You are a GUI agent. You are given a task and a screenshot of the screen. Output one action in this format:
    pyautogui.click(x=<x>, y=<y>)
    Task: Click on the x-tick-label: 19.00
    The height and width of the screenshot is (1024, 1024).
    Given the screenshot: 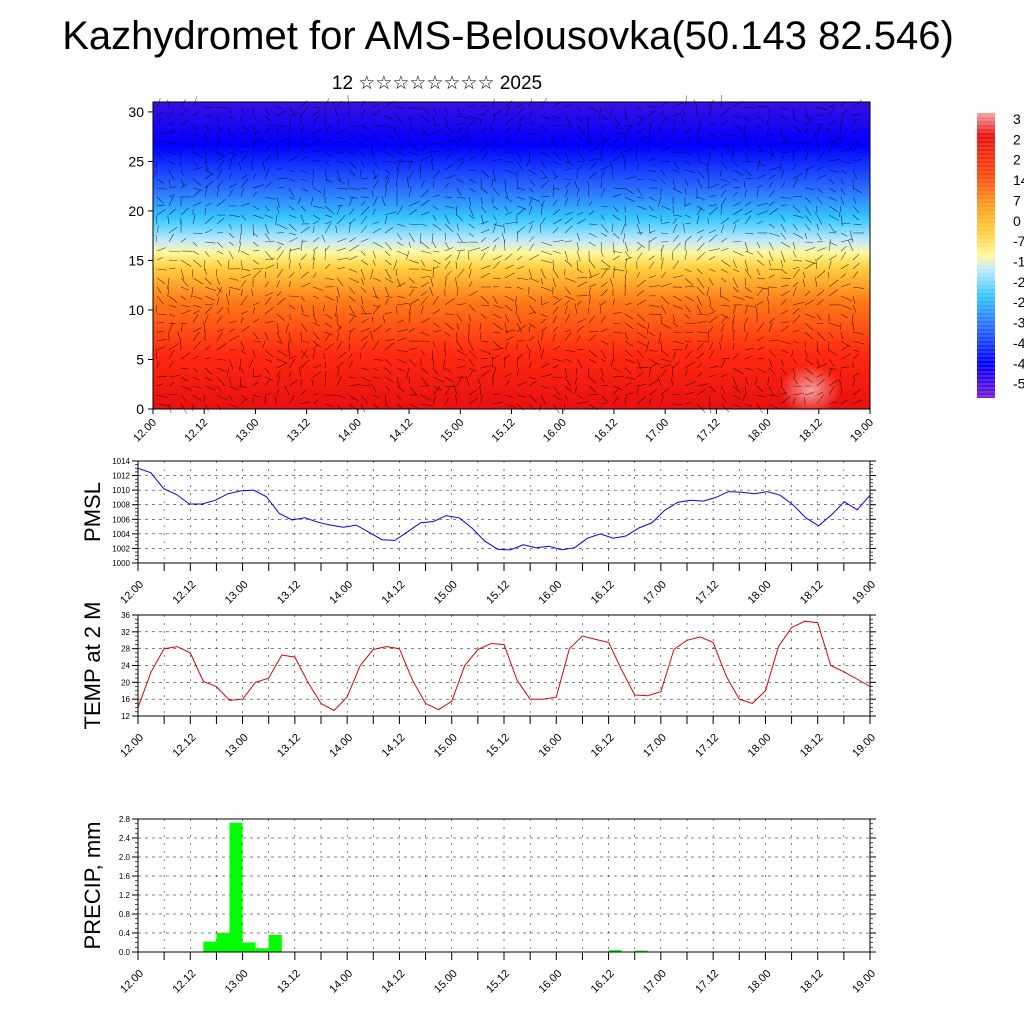 What is the action you would take?
    pyautogui.click(x=864, y=746)
    